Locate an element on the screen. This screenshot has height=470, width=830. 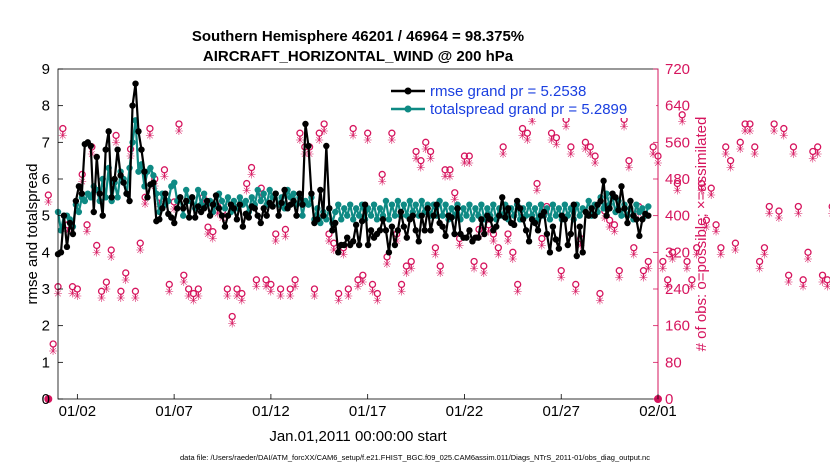
x-tick-label: 01/17 is located at coordinates (368, 411).